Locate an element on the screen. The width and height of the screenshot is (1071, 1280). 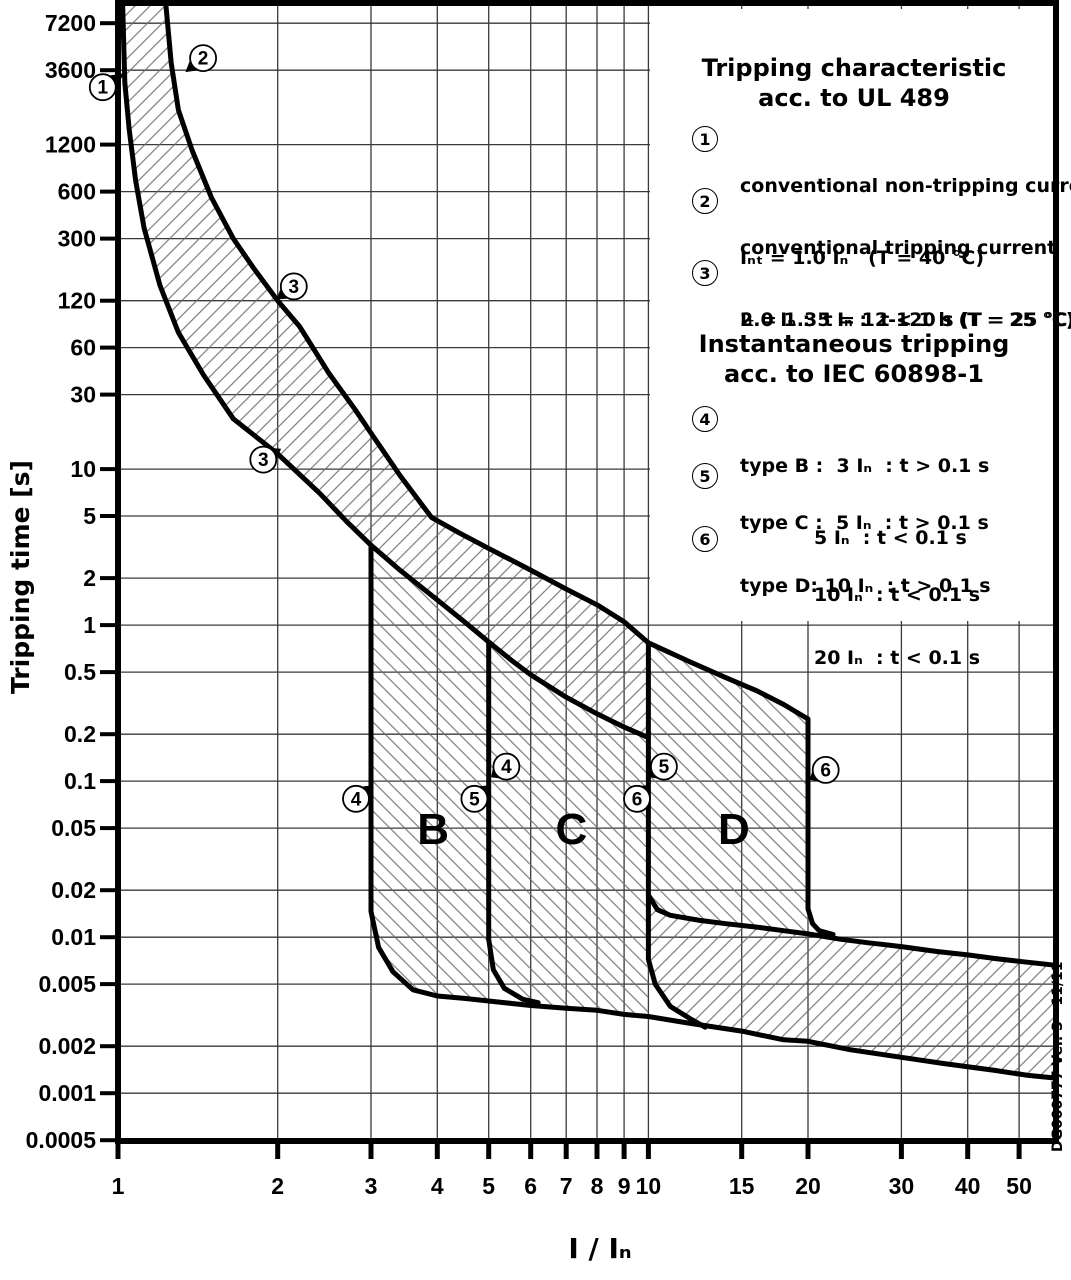
y-tick-label: 30 is located at coordinates (83, 395).